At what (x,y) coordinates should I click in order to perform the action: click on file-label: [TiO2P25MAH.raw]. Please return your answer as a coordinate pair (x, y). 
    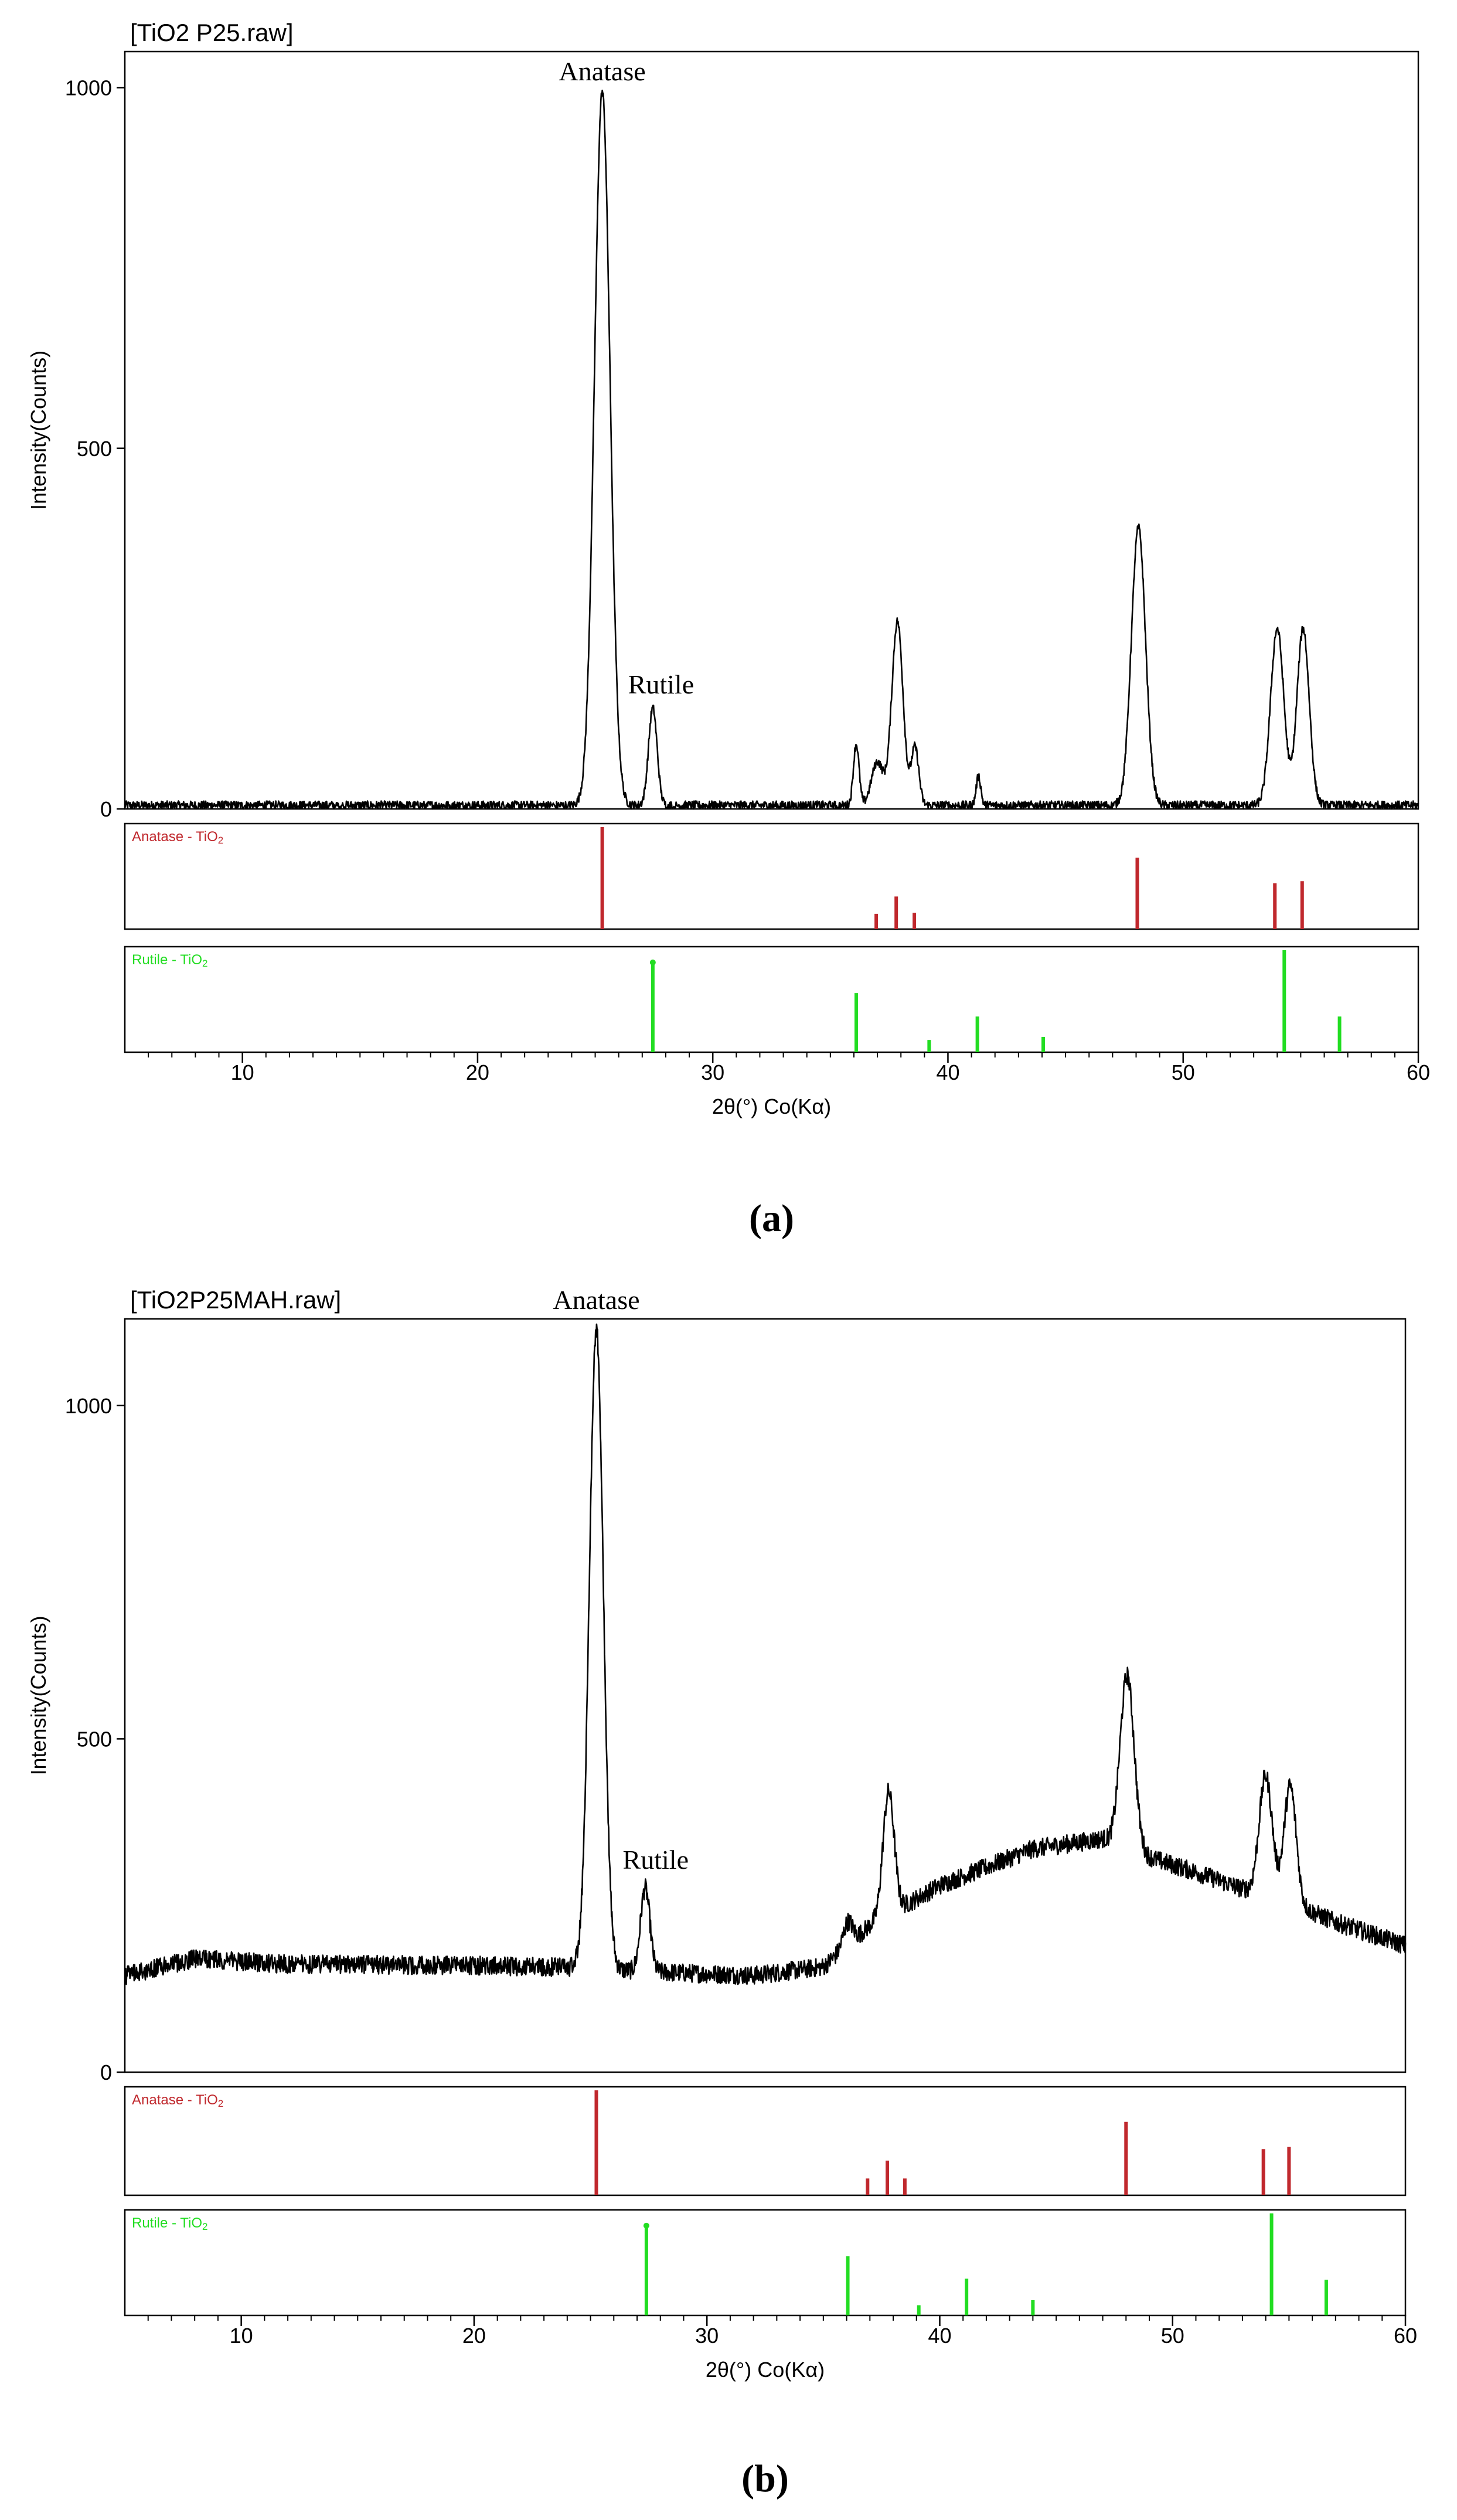
    Looking at the image, I should click on (236, 1300).